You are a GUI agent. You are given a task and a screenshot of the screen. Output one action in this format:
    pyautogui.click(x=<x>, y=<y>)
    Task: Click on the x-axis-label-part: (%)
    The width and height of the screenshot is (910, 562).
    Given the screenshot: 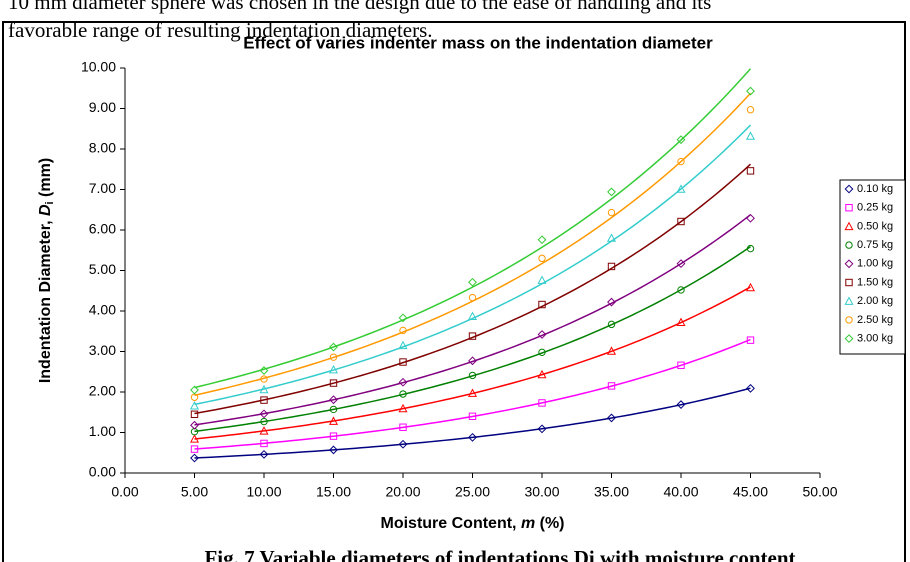 What is the action you would take?
    pyautogui.click(x=549, y=523)
    